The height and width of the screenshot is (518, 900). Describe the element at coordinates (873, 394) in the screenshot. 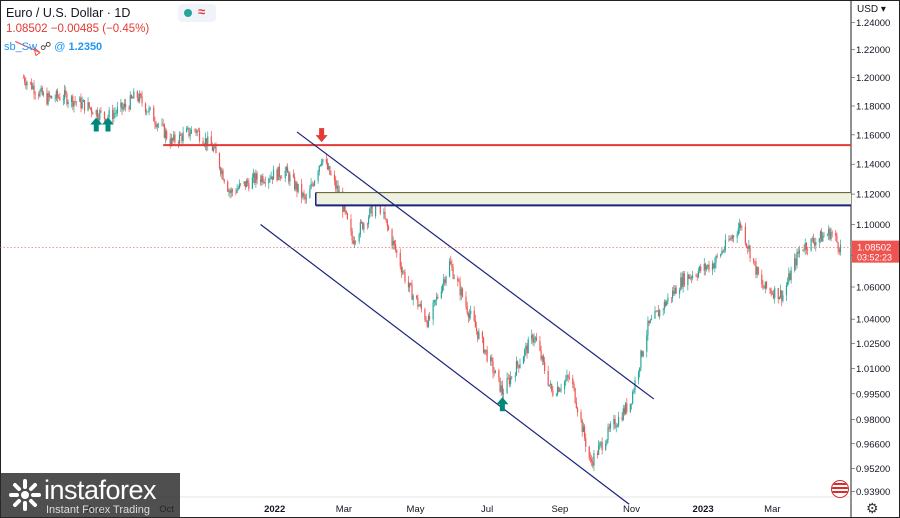

I see `y-tick-label: 0.99500` at that location.